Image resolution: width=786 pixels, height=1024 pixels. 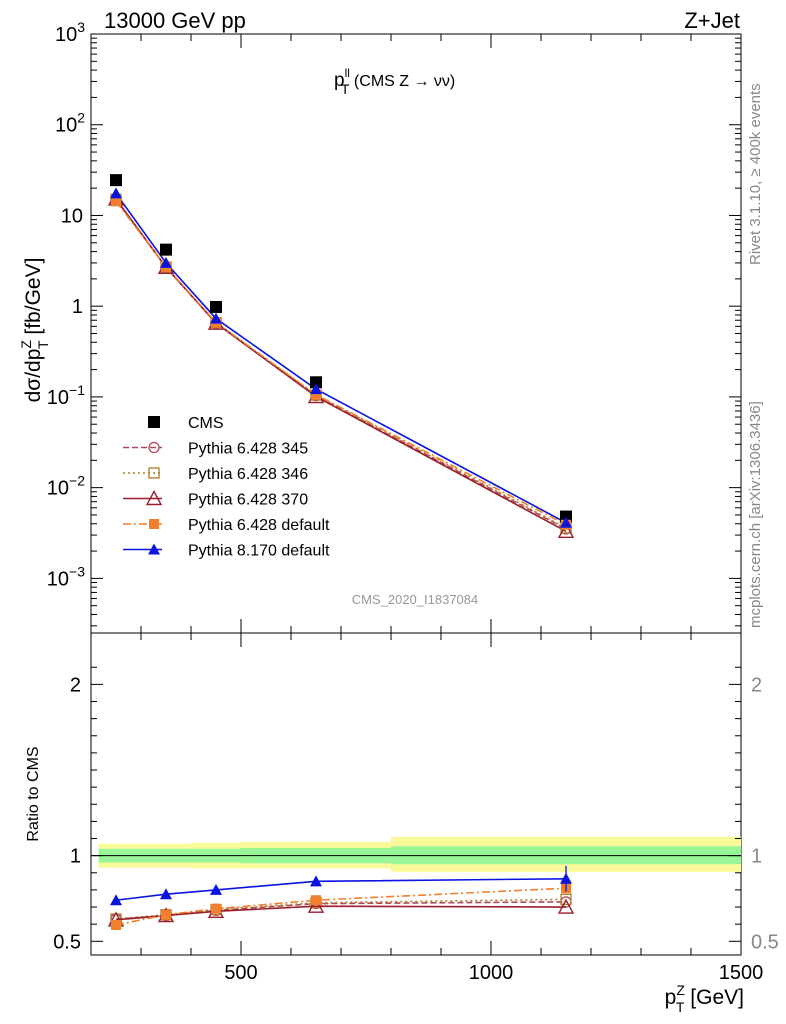 I want to click on xlabel-text: p, so click(x=671, y=997).